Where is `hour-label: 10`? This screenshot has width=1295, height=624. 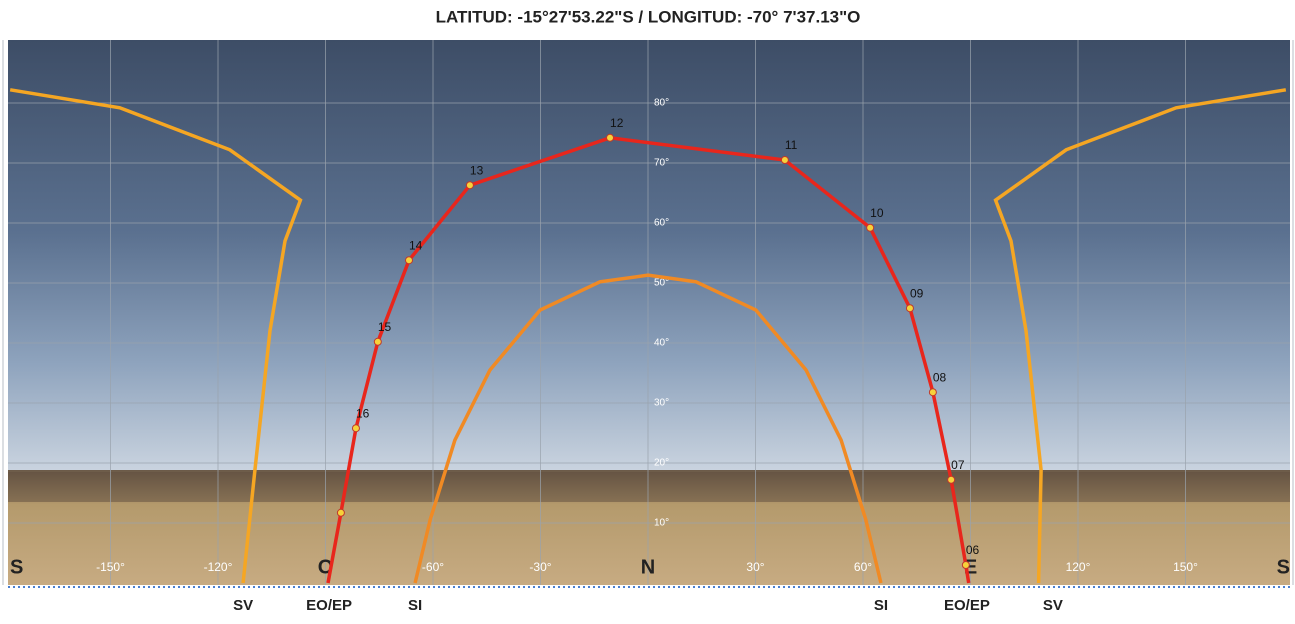 hour-label: 10 is located at coordinates (877, 213).